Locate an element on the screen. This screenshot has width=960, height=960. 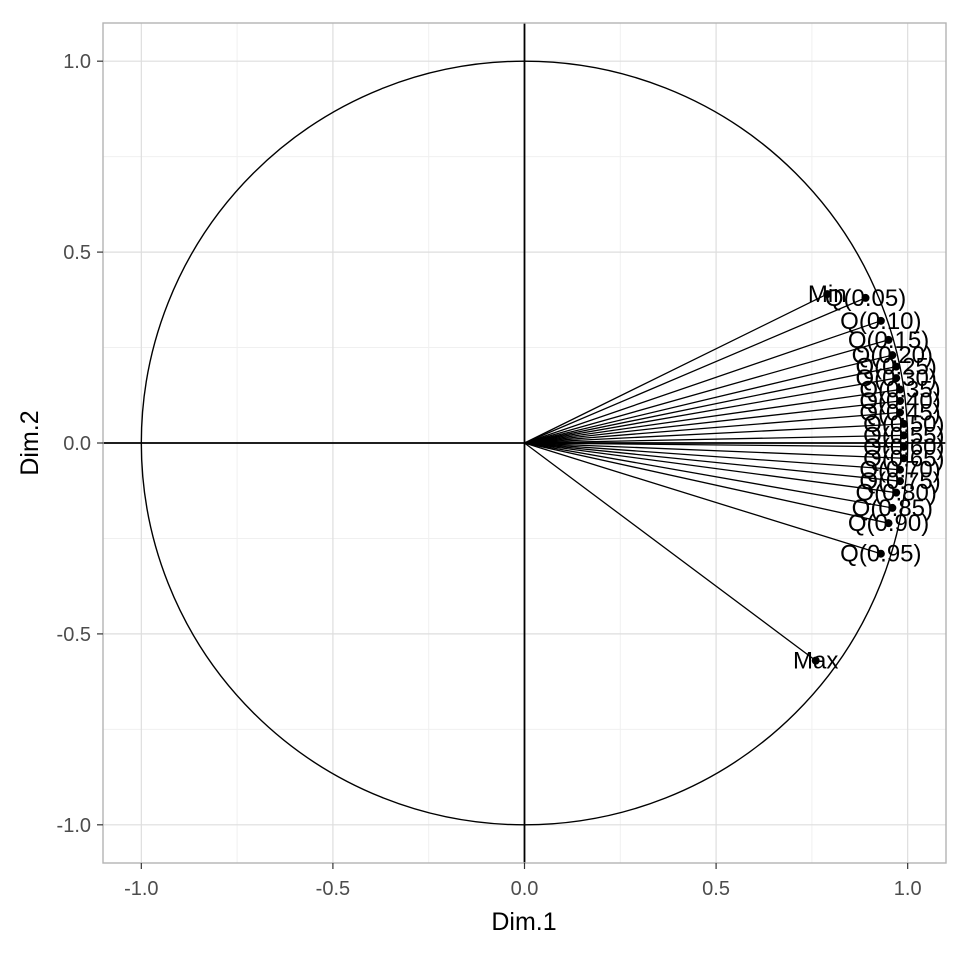
point-label: Q(0.30) is located at coordinates (895, 378).